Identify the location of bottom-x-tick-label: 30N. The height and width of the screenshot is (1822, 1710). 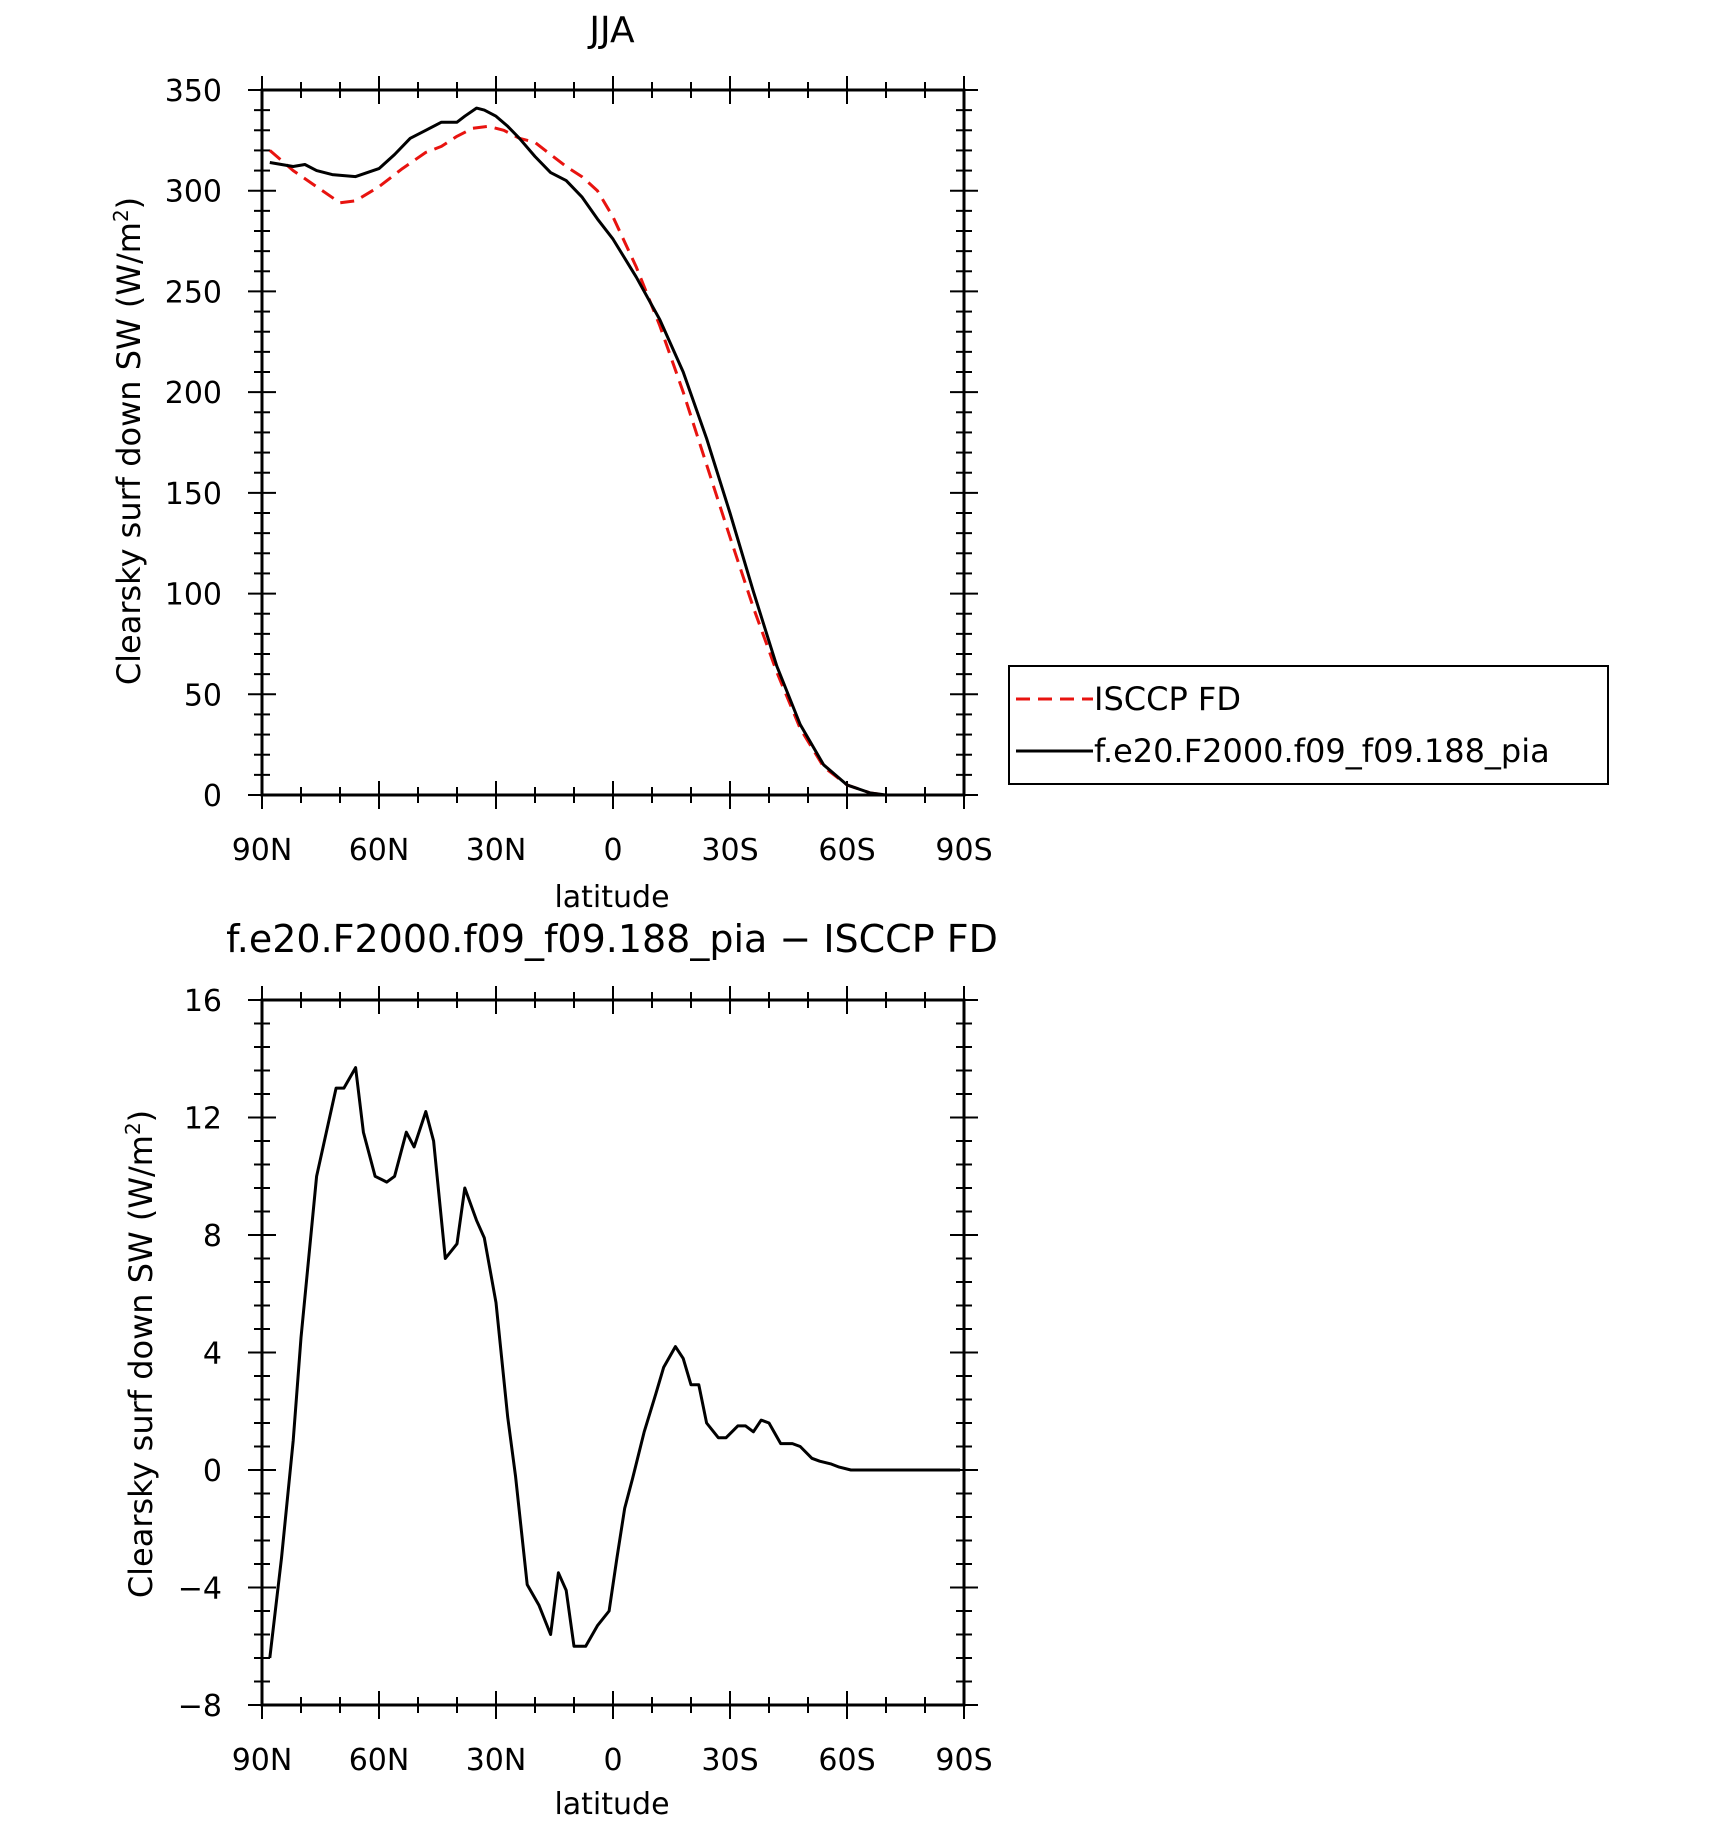
(496, 1760).